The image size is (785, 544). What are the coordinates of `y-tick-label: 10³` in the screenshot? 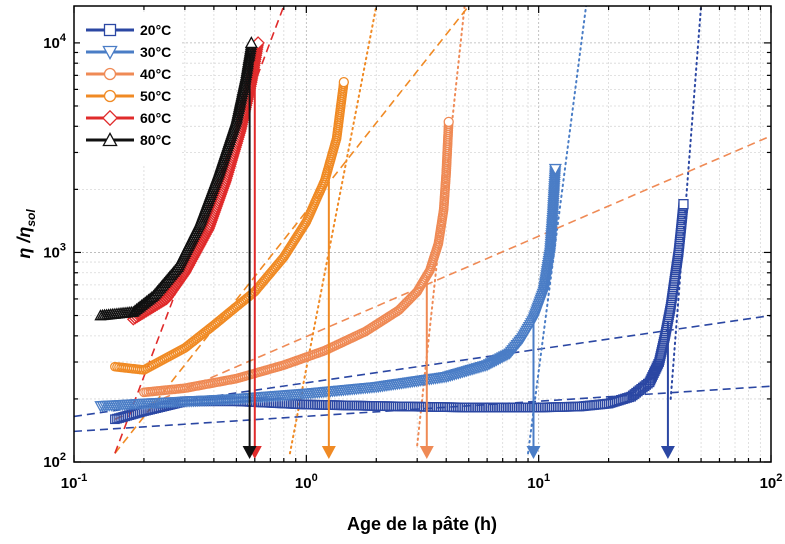 It's located at (54, 251).